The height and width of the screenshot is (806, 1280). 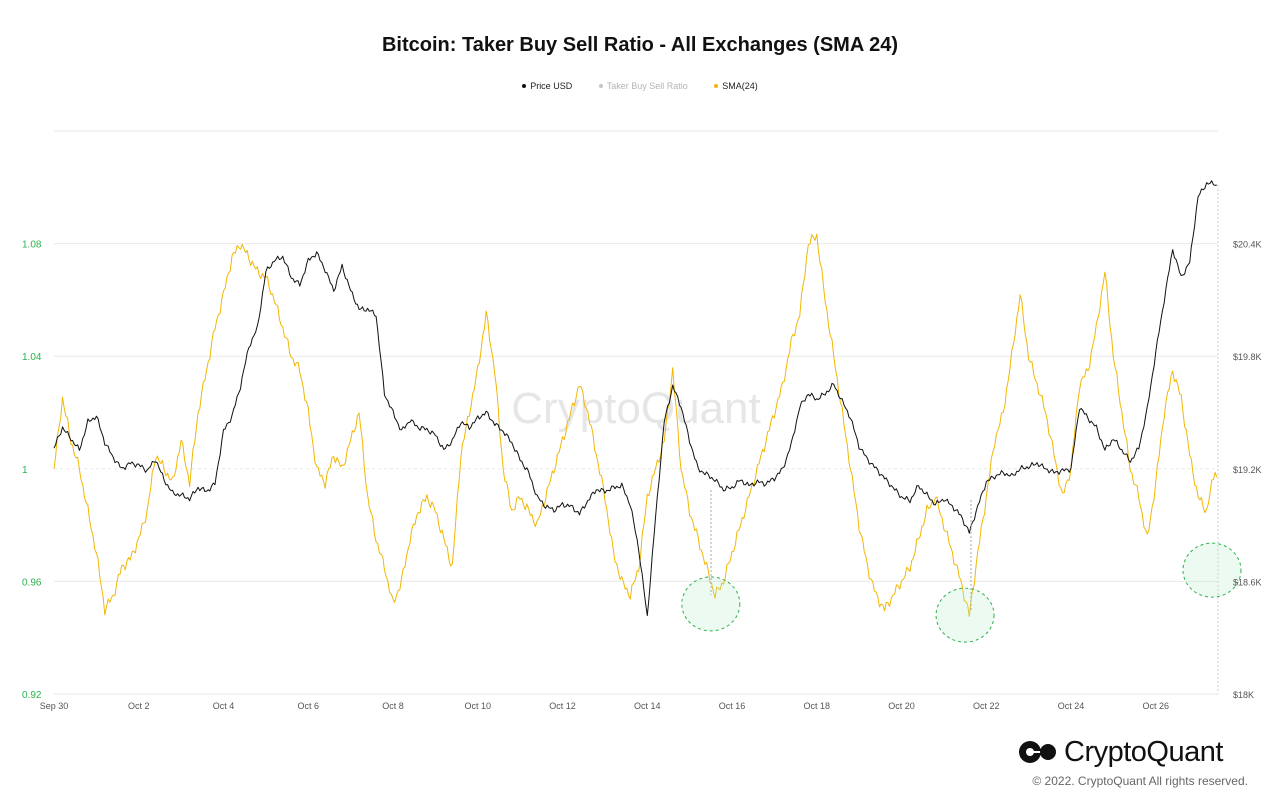 What do you see at coordinates (1247, 582) in the screenshot?
I see `right-tick-label: $18.6K` at bounding box center [1247, 582].